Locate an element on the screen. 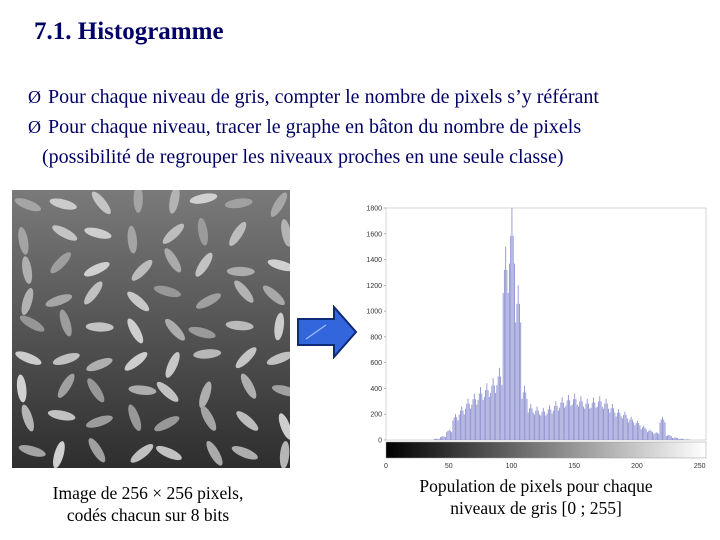  y-tick-label: 400 is located at coordinates (376, 389).